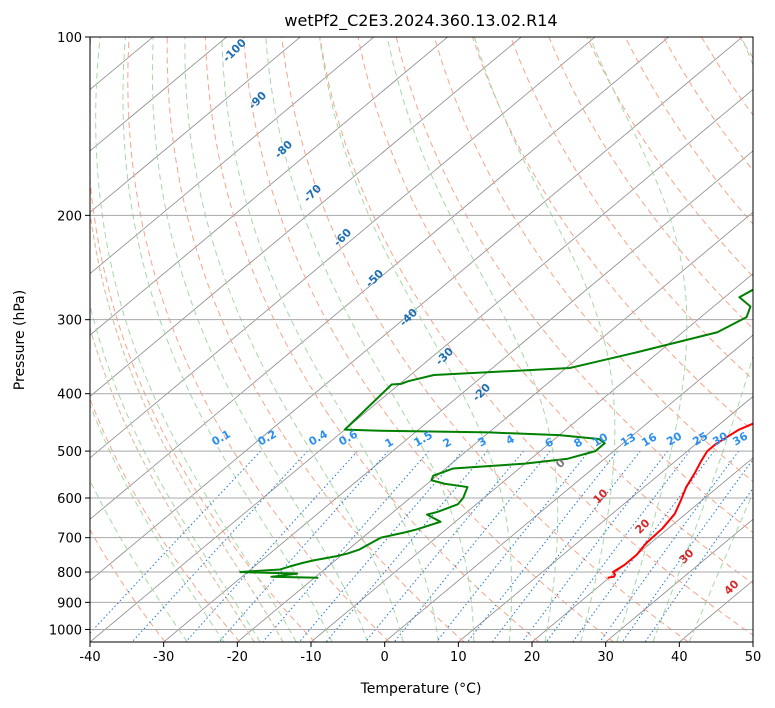 Image resolution: width=775 pixels, height=708 pixels. Describe the element at coordinates (69, 603) in the screenshot. I see `y-tick-label: 900` at that location.